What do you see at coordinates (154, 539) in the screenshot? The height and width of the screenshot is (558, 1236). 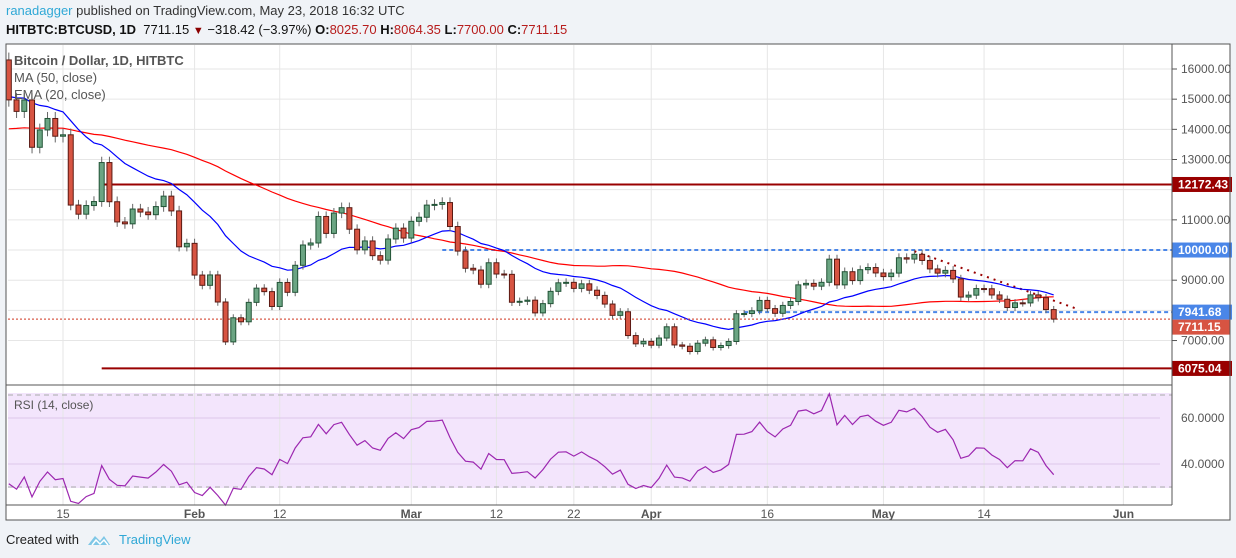 I see `tradingview-link: TradingView` at bounding box center [154, 539].